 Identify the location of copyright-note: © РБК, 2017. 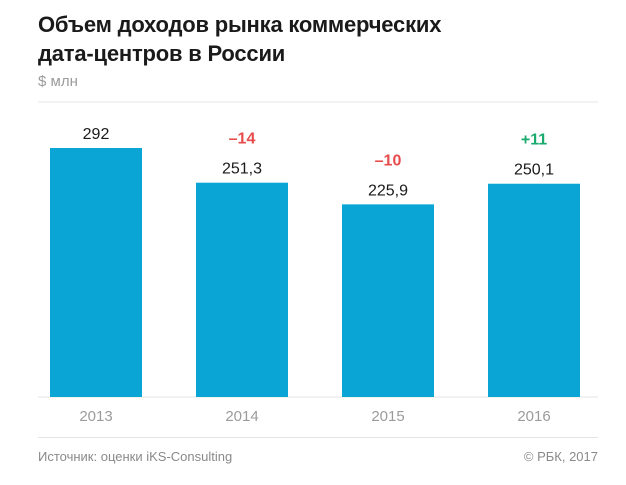
(560, 456).